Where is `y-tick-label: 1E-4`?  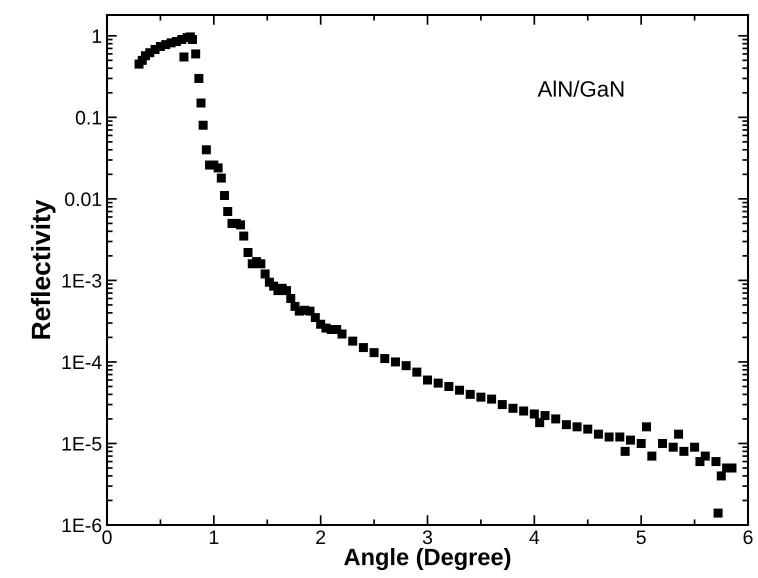 y-tick-label: 1E-4 is located at coordinates (82, 362).